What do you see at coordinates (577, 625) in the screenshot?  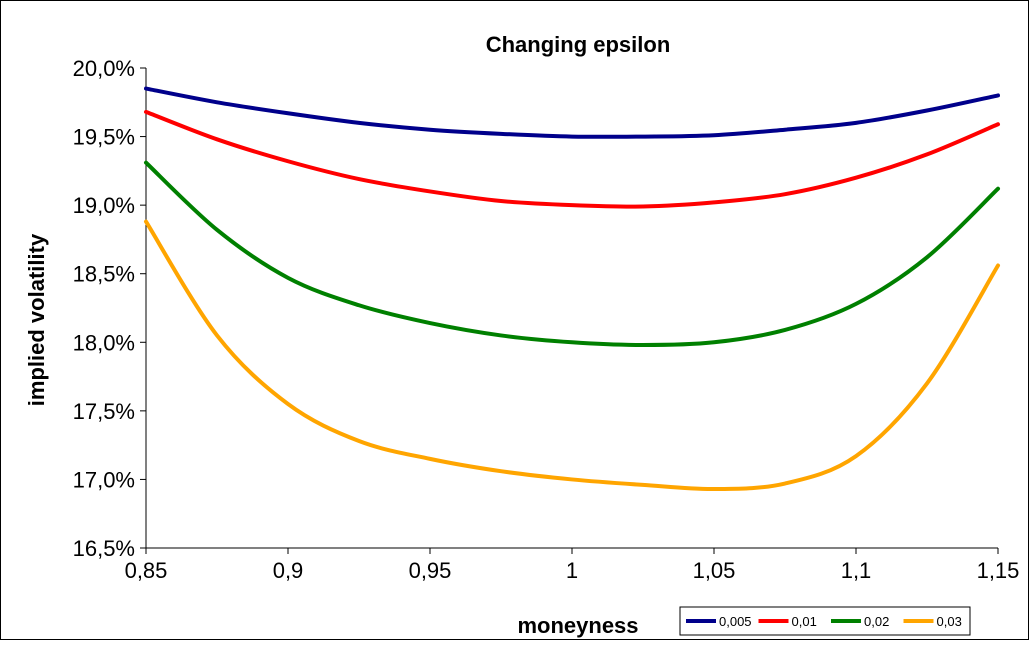 I see `x-axis-label: moneyness` at bounding box center [577, 625].